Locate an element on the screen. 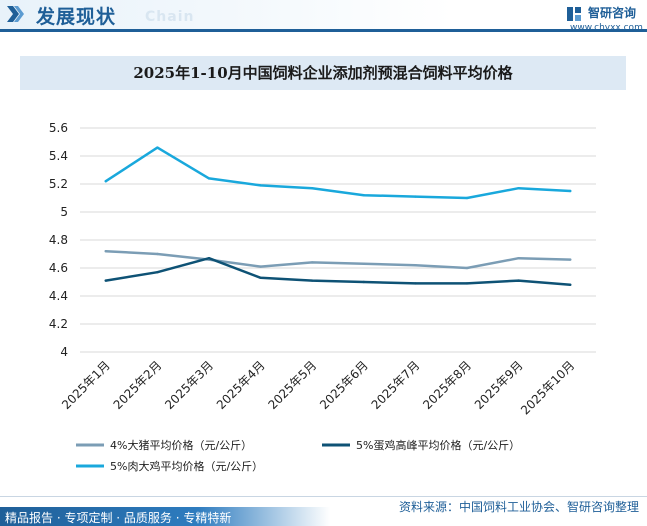  section-subtitle: Chain is located at coordinates (170, 17).